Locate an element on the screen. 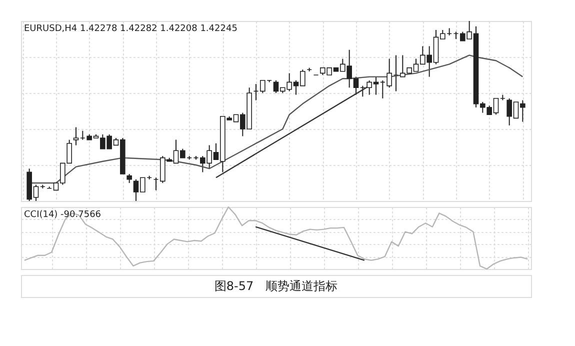  candlestick is located at coordinates (76, 136).